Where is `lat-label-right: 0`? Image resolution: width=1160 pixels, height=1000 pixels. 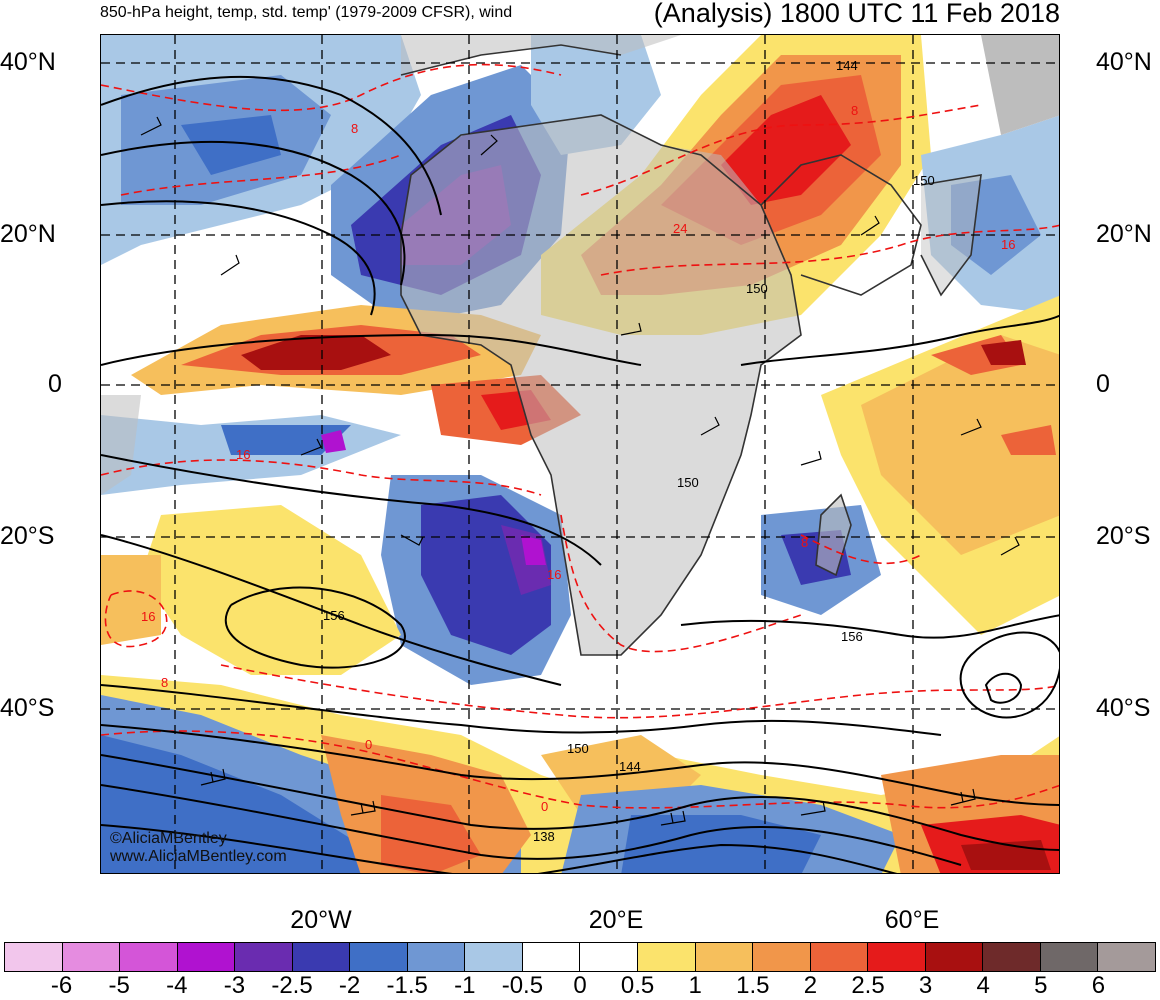 lat-label-right: 0 is located at coordinates (1103, 384).